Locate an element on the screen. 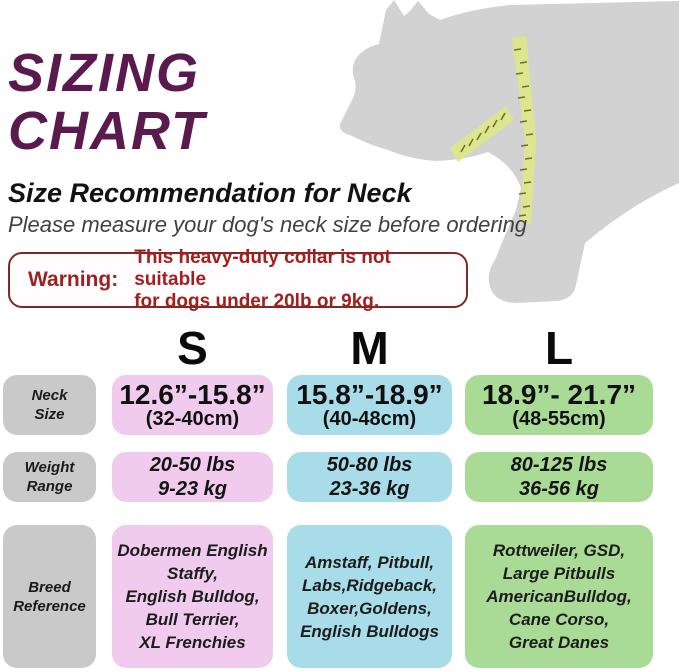 This screenshot has height=672, width=679. weight-kg-value-m: 23-36 kg is located at coordinates (369, 489).